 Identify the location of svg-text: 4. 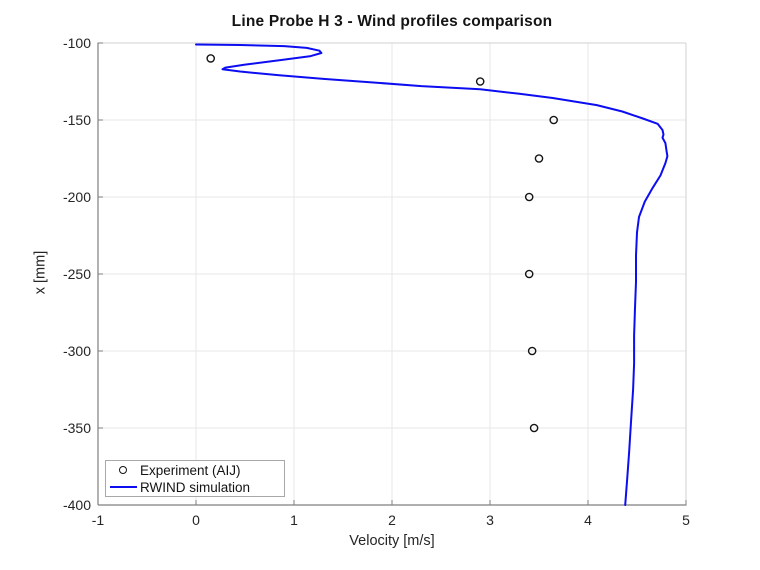
(588, 520).